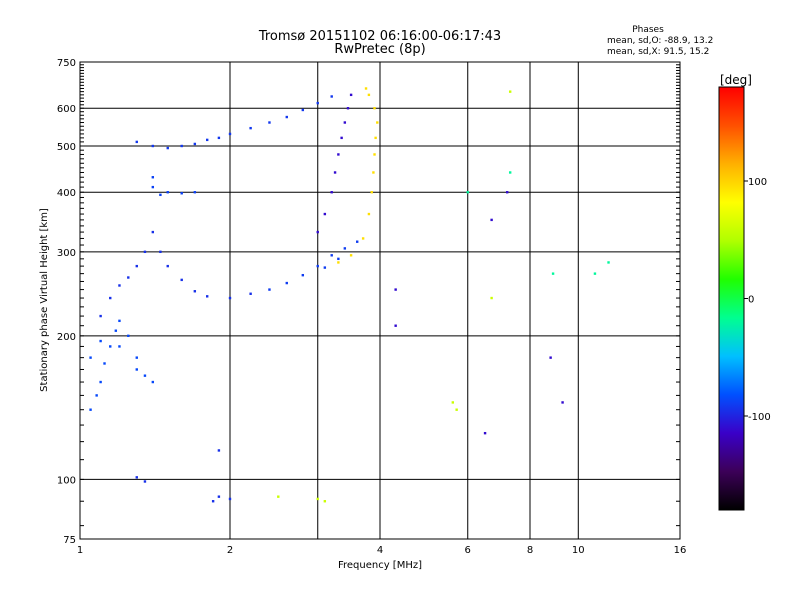 The width and height of the screenshot is (800, 600). Describe the element at coordinates (380, 550) in the screenshot. I see `x-tick-label: 4` at that location.